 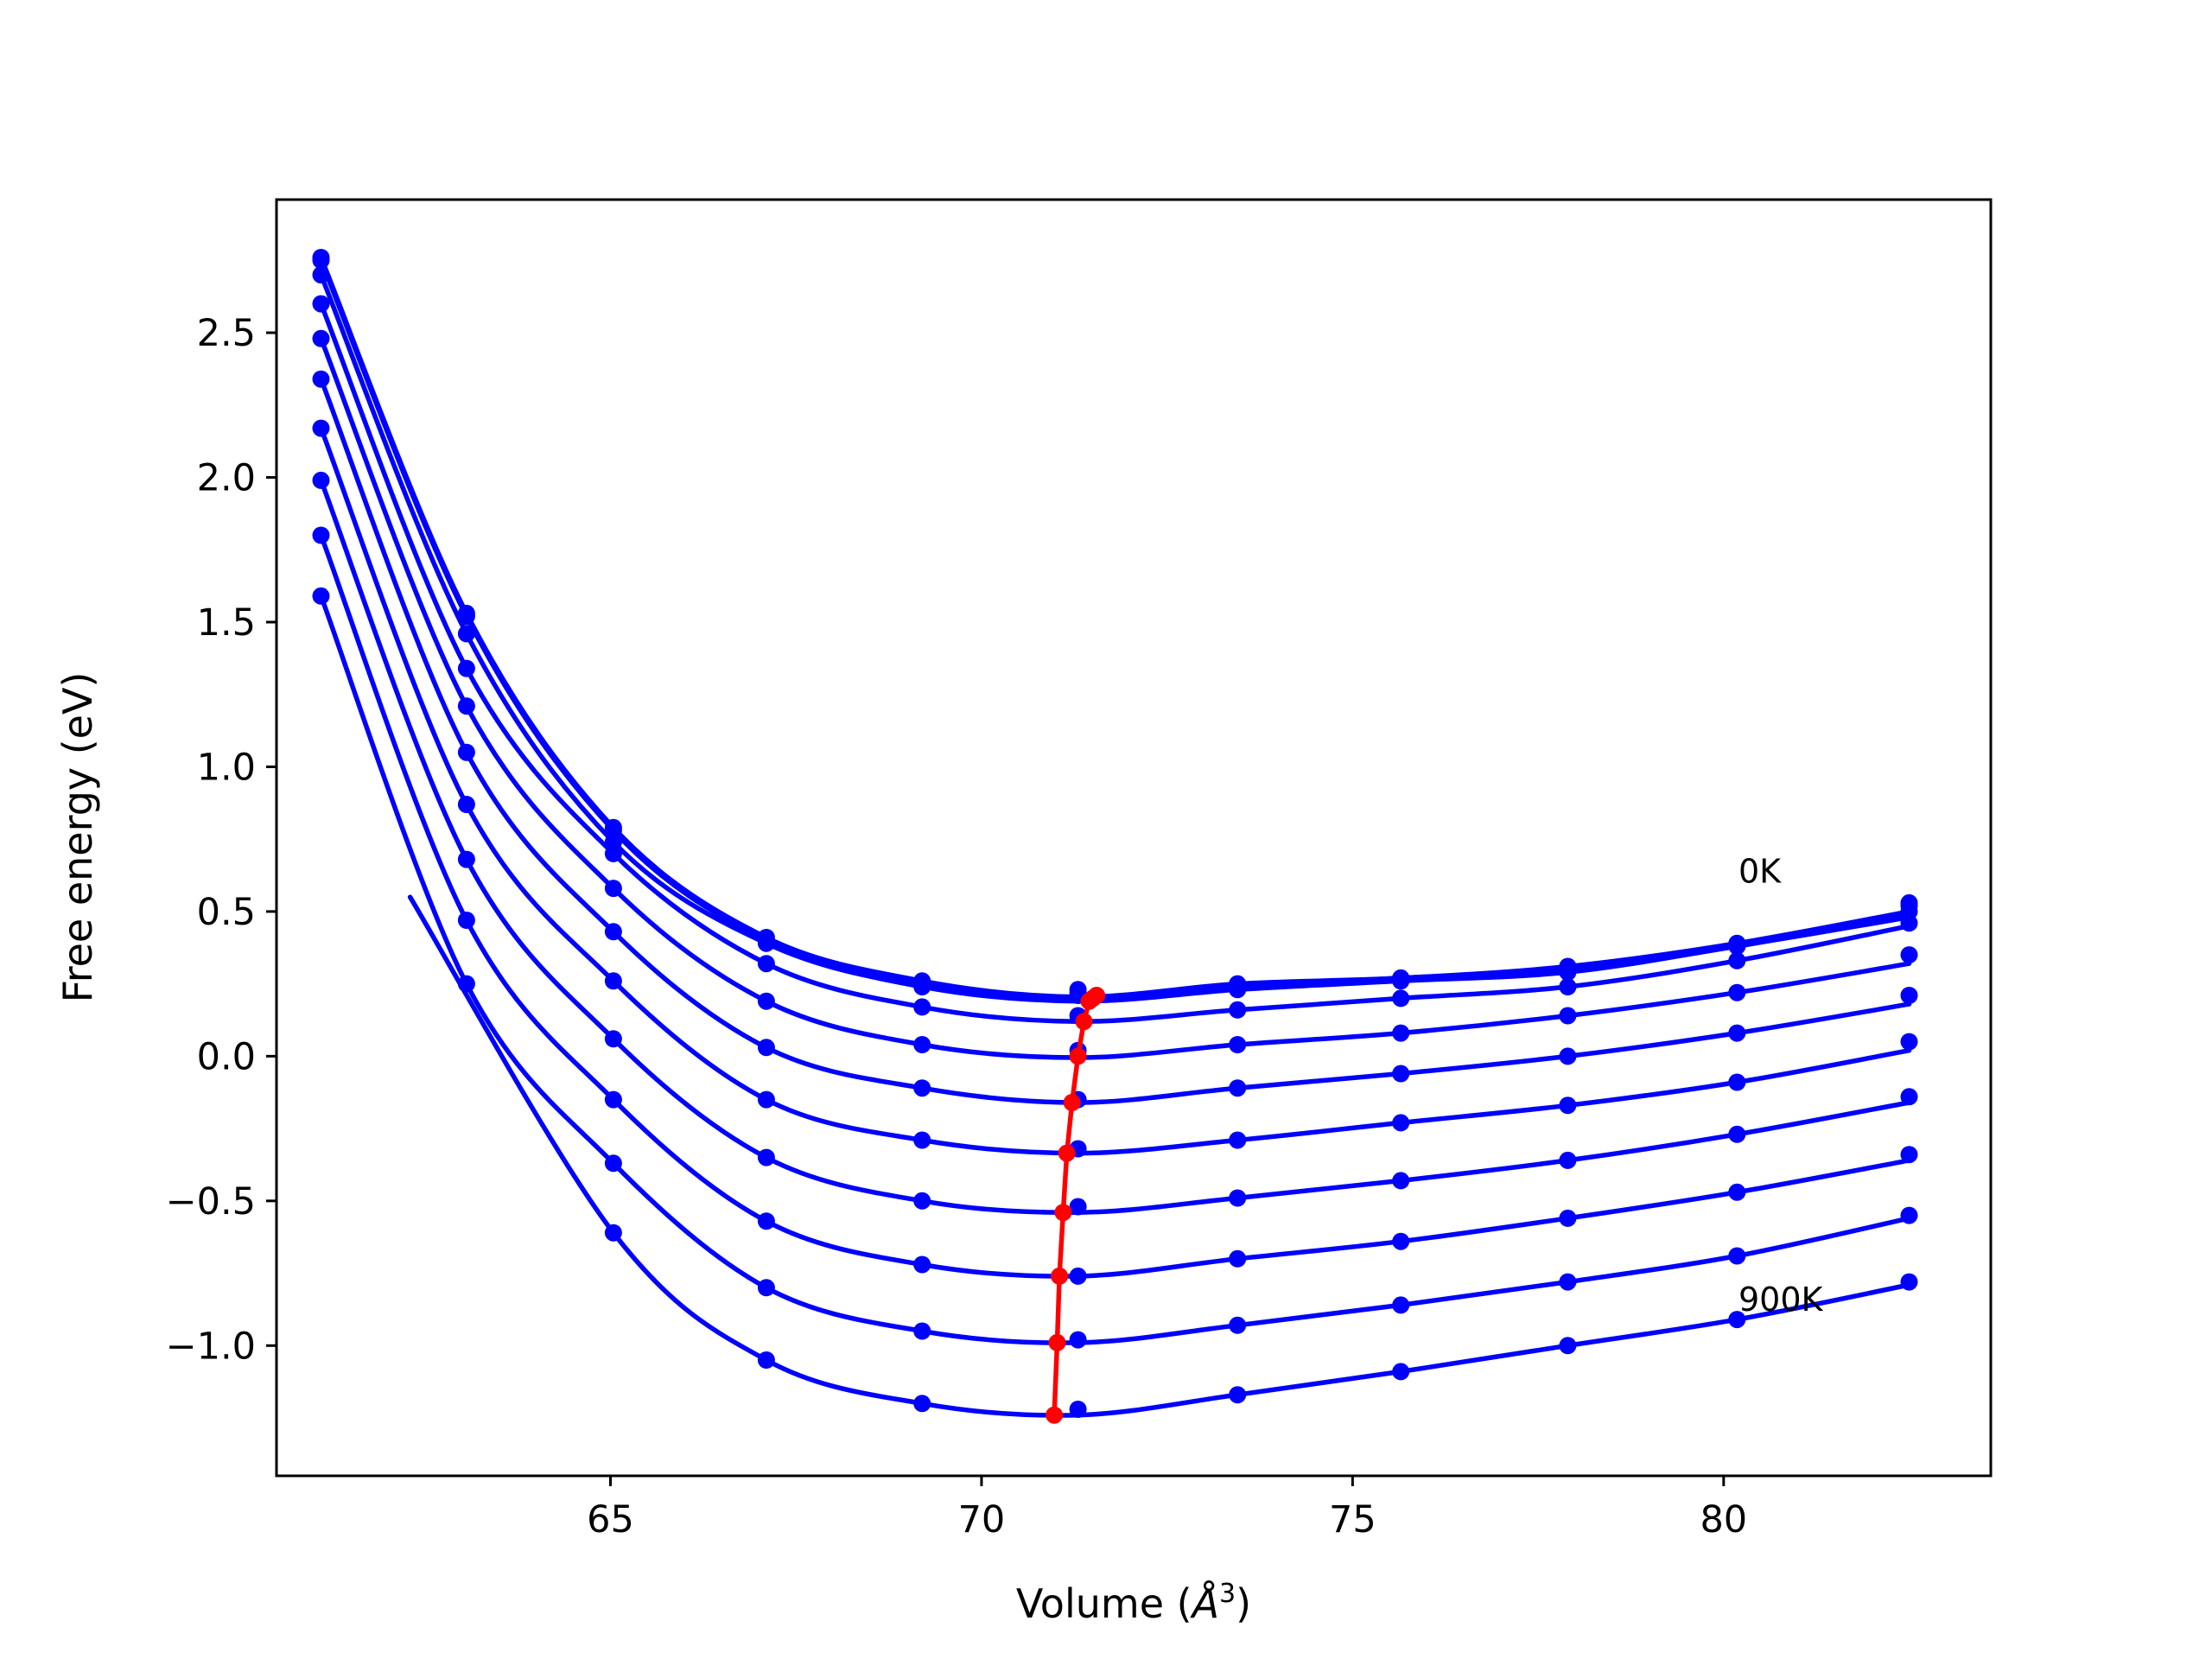 I want to click on x-axis-title: Volume (Å3), so click(x=1133, y=1603).